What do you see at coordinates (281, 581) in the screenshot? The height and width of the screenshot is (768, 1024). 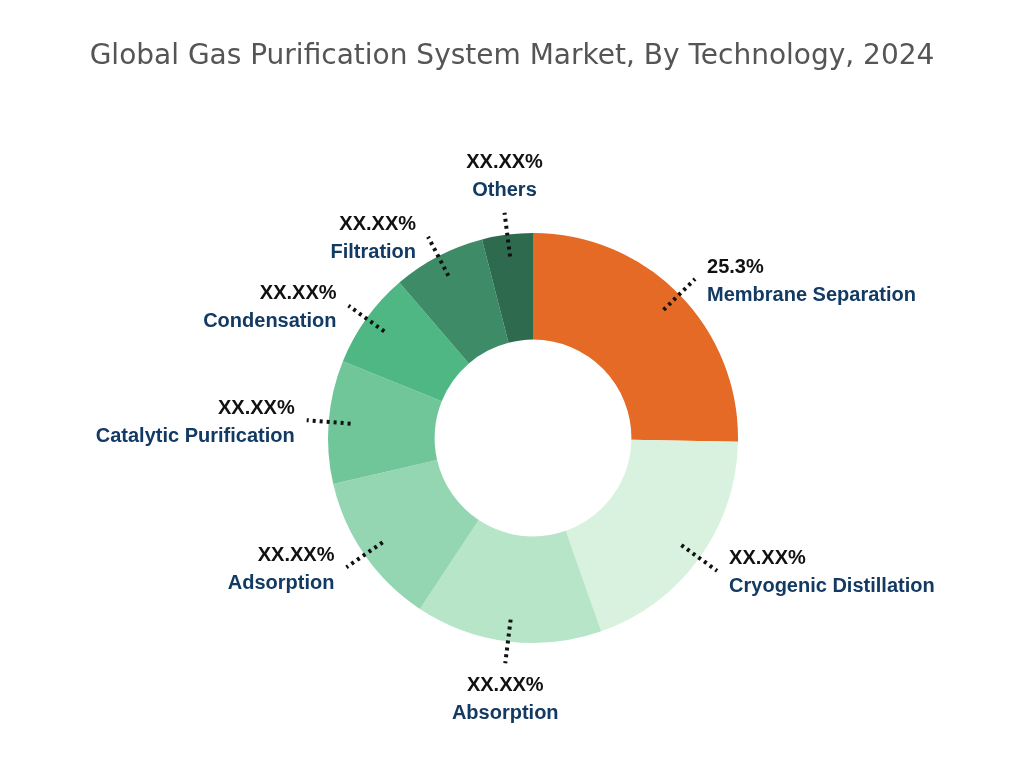 I see `slice-label: Adsorption` at bounding box center [281, 581].